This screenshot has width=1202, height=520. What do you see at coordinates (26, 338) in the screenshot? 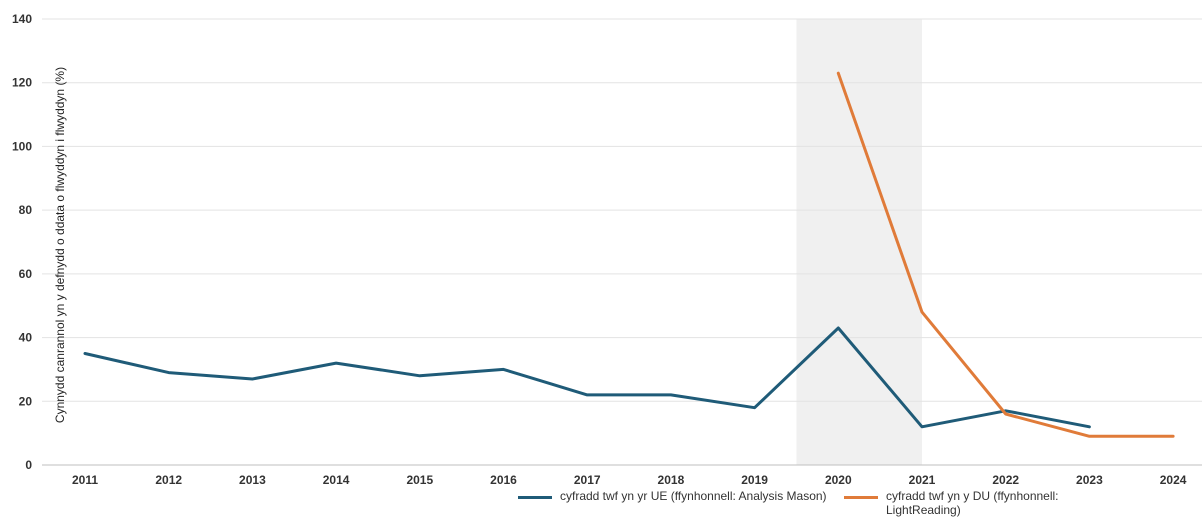
I see `y-tick-label: 40` at bounding box center [26, 338].